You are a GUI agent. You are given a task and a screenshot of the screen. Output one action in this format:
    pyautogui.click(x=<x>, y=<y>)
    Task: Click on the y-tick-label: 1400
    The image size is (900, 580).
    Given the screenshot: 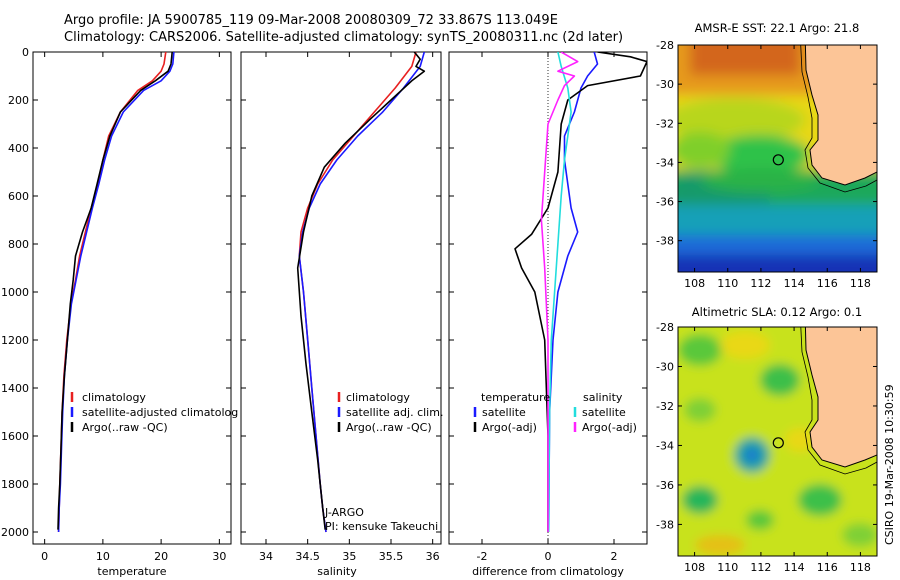 What is the action you would take?
    pyautogui.click(x=15, y=388)
    